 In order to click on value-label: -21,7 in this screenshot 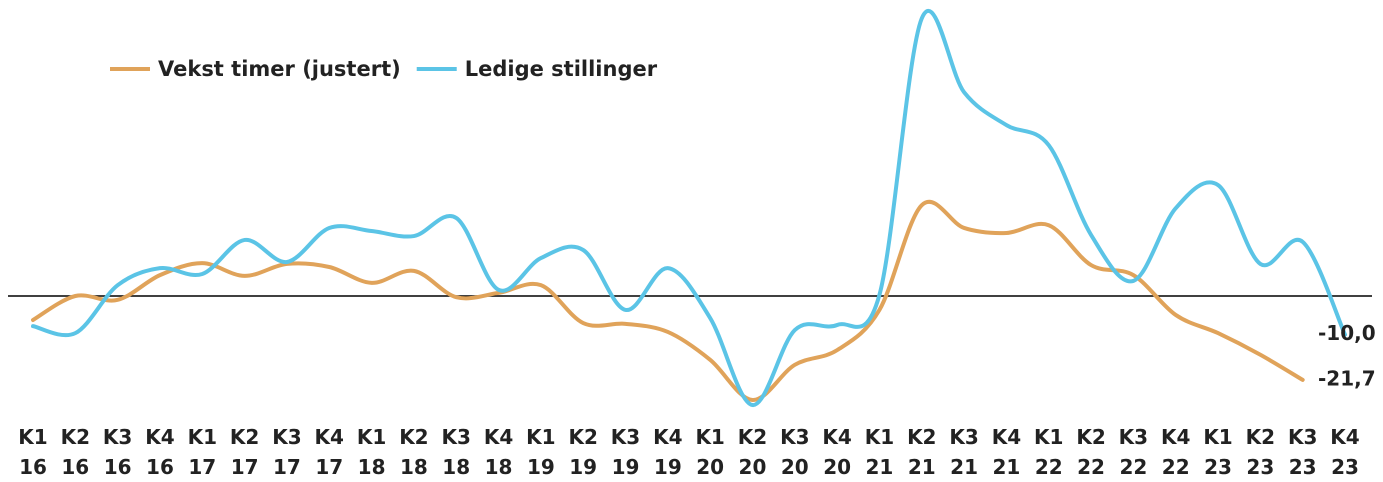, I will do `click(1347, 378)`.